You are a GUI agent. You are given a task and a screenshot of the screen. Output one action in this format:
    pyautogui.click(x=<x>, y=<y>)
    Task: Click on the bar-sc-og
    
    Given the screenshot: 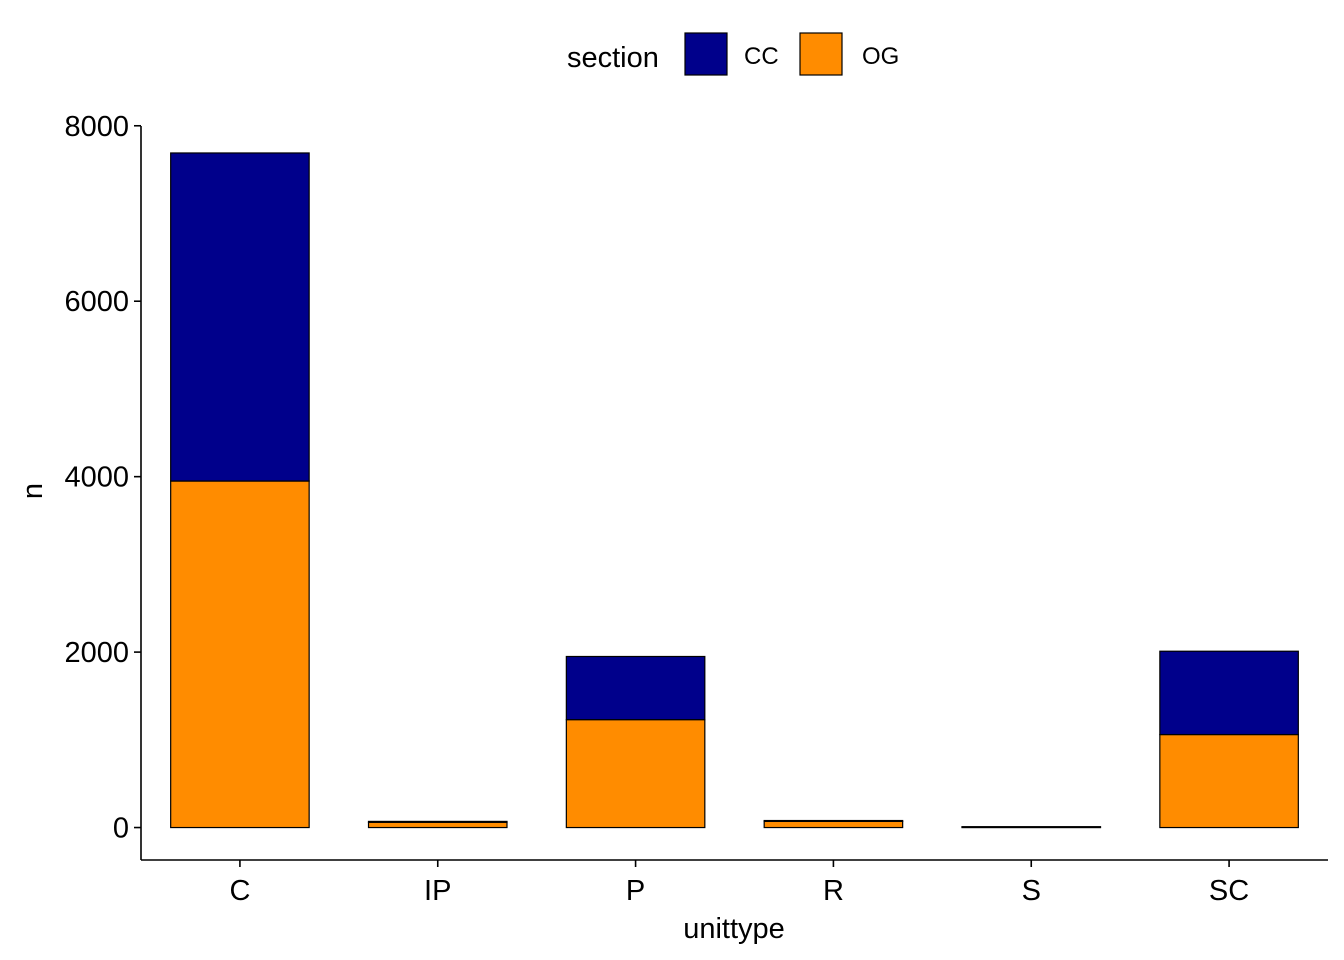 What is the action you would take?
    pyautogui.click(x=1229, y=781)
    